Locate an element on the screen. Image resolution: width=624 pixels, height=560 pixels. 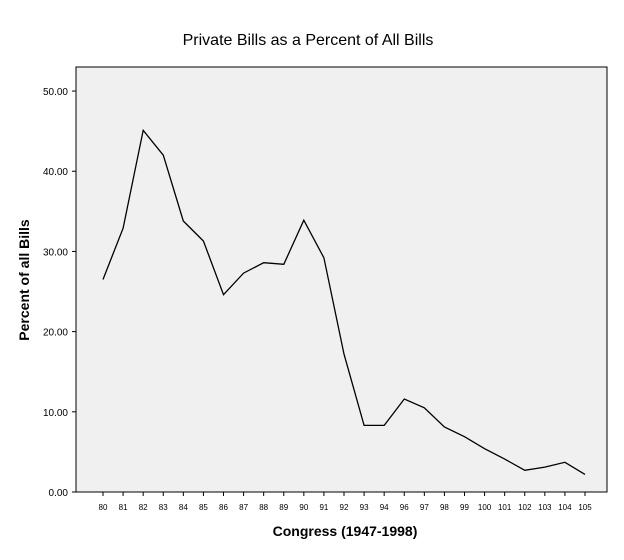
x-tick-label: 91 is located at coordinates (323, 507).